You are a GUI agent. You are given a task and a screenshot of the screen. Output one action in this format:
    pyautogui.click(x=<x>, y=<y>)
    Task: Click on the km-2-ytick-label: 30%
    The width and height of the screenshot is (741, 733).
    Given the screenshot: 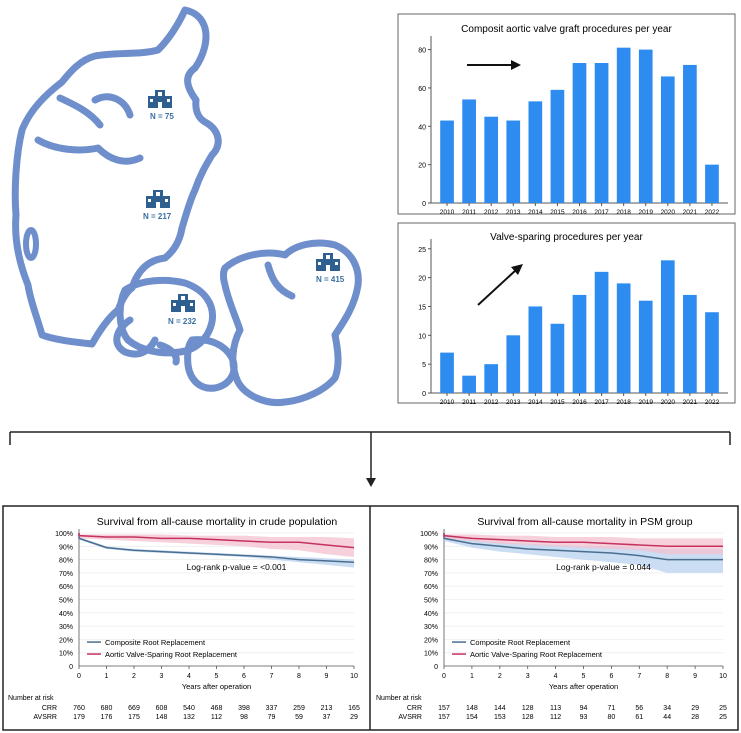 What is the action you would take?
    pyautogui.click(x=431, y=627)
    